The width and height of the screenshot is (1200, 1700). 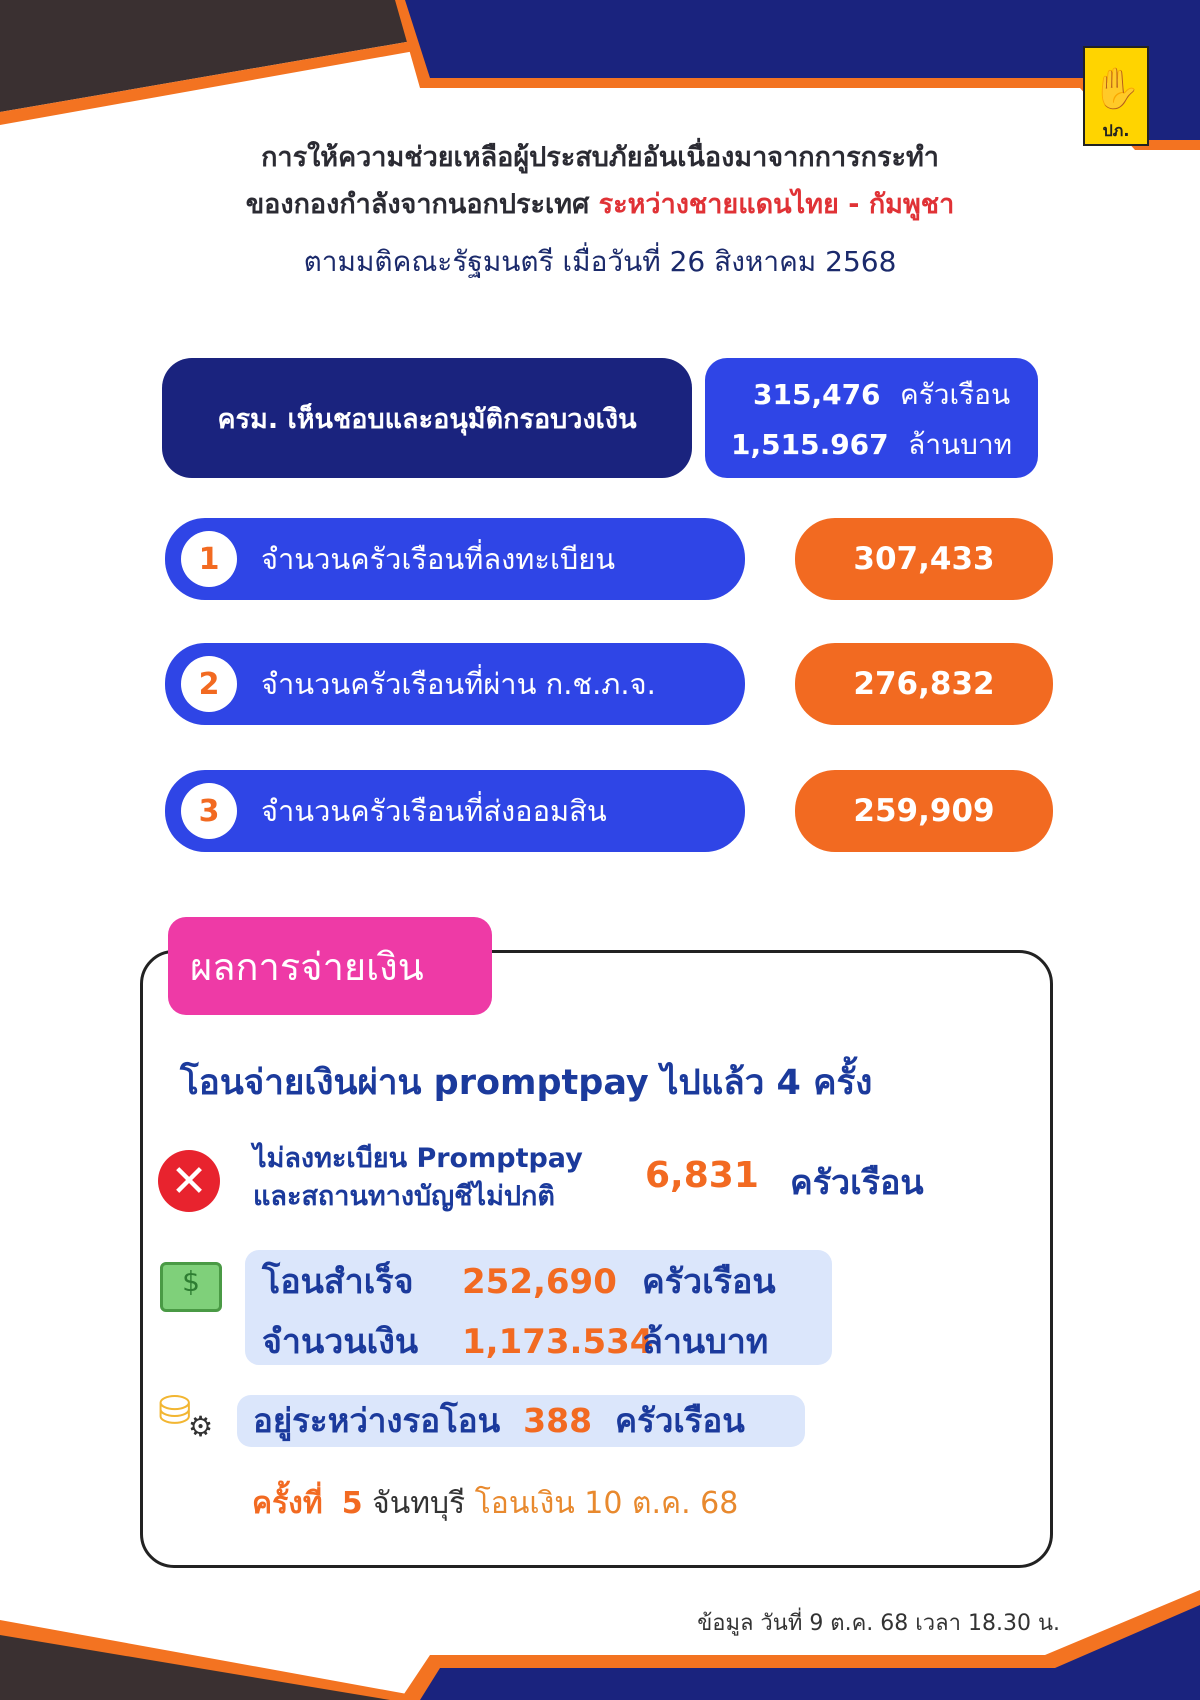 What do you see at coordinates (702, 1175) in the screenshot?
I see `failed-value: 6,831` at bounding box center [702, 1175].